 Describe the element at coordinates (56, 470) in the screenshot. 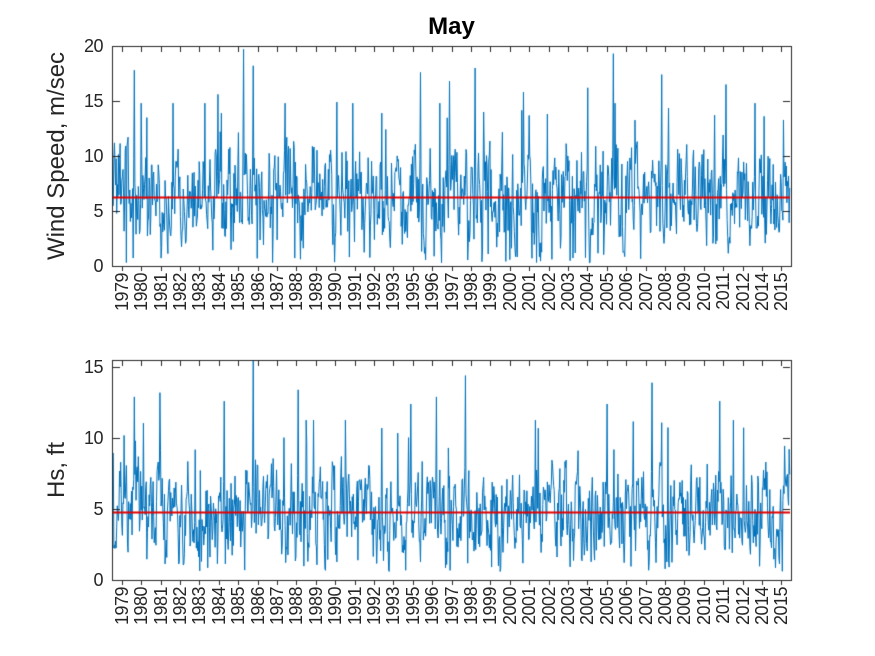

I see `hs-y-axis-label: Hs, ft` at that location.